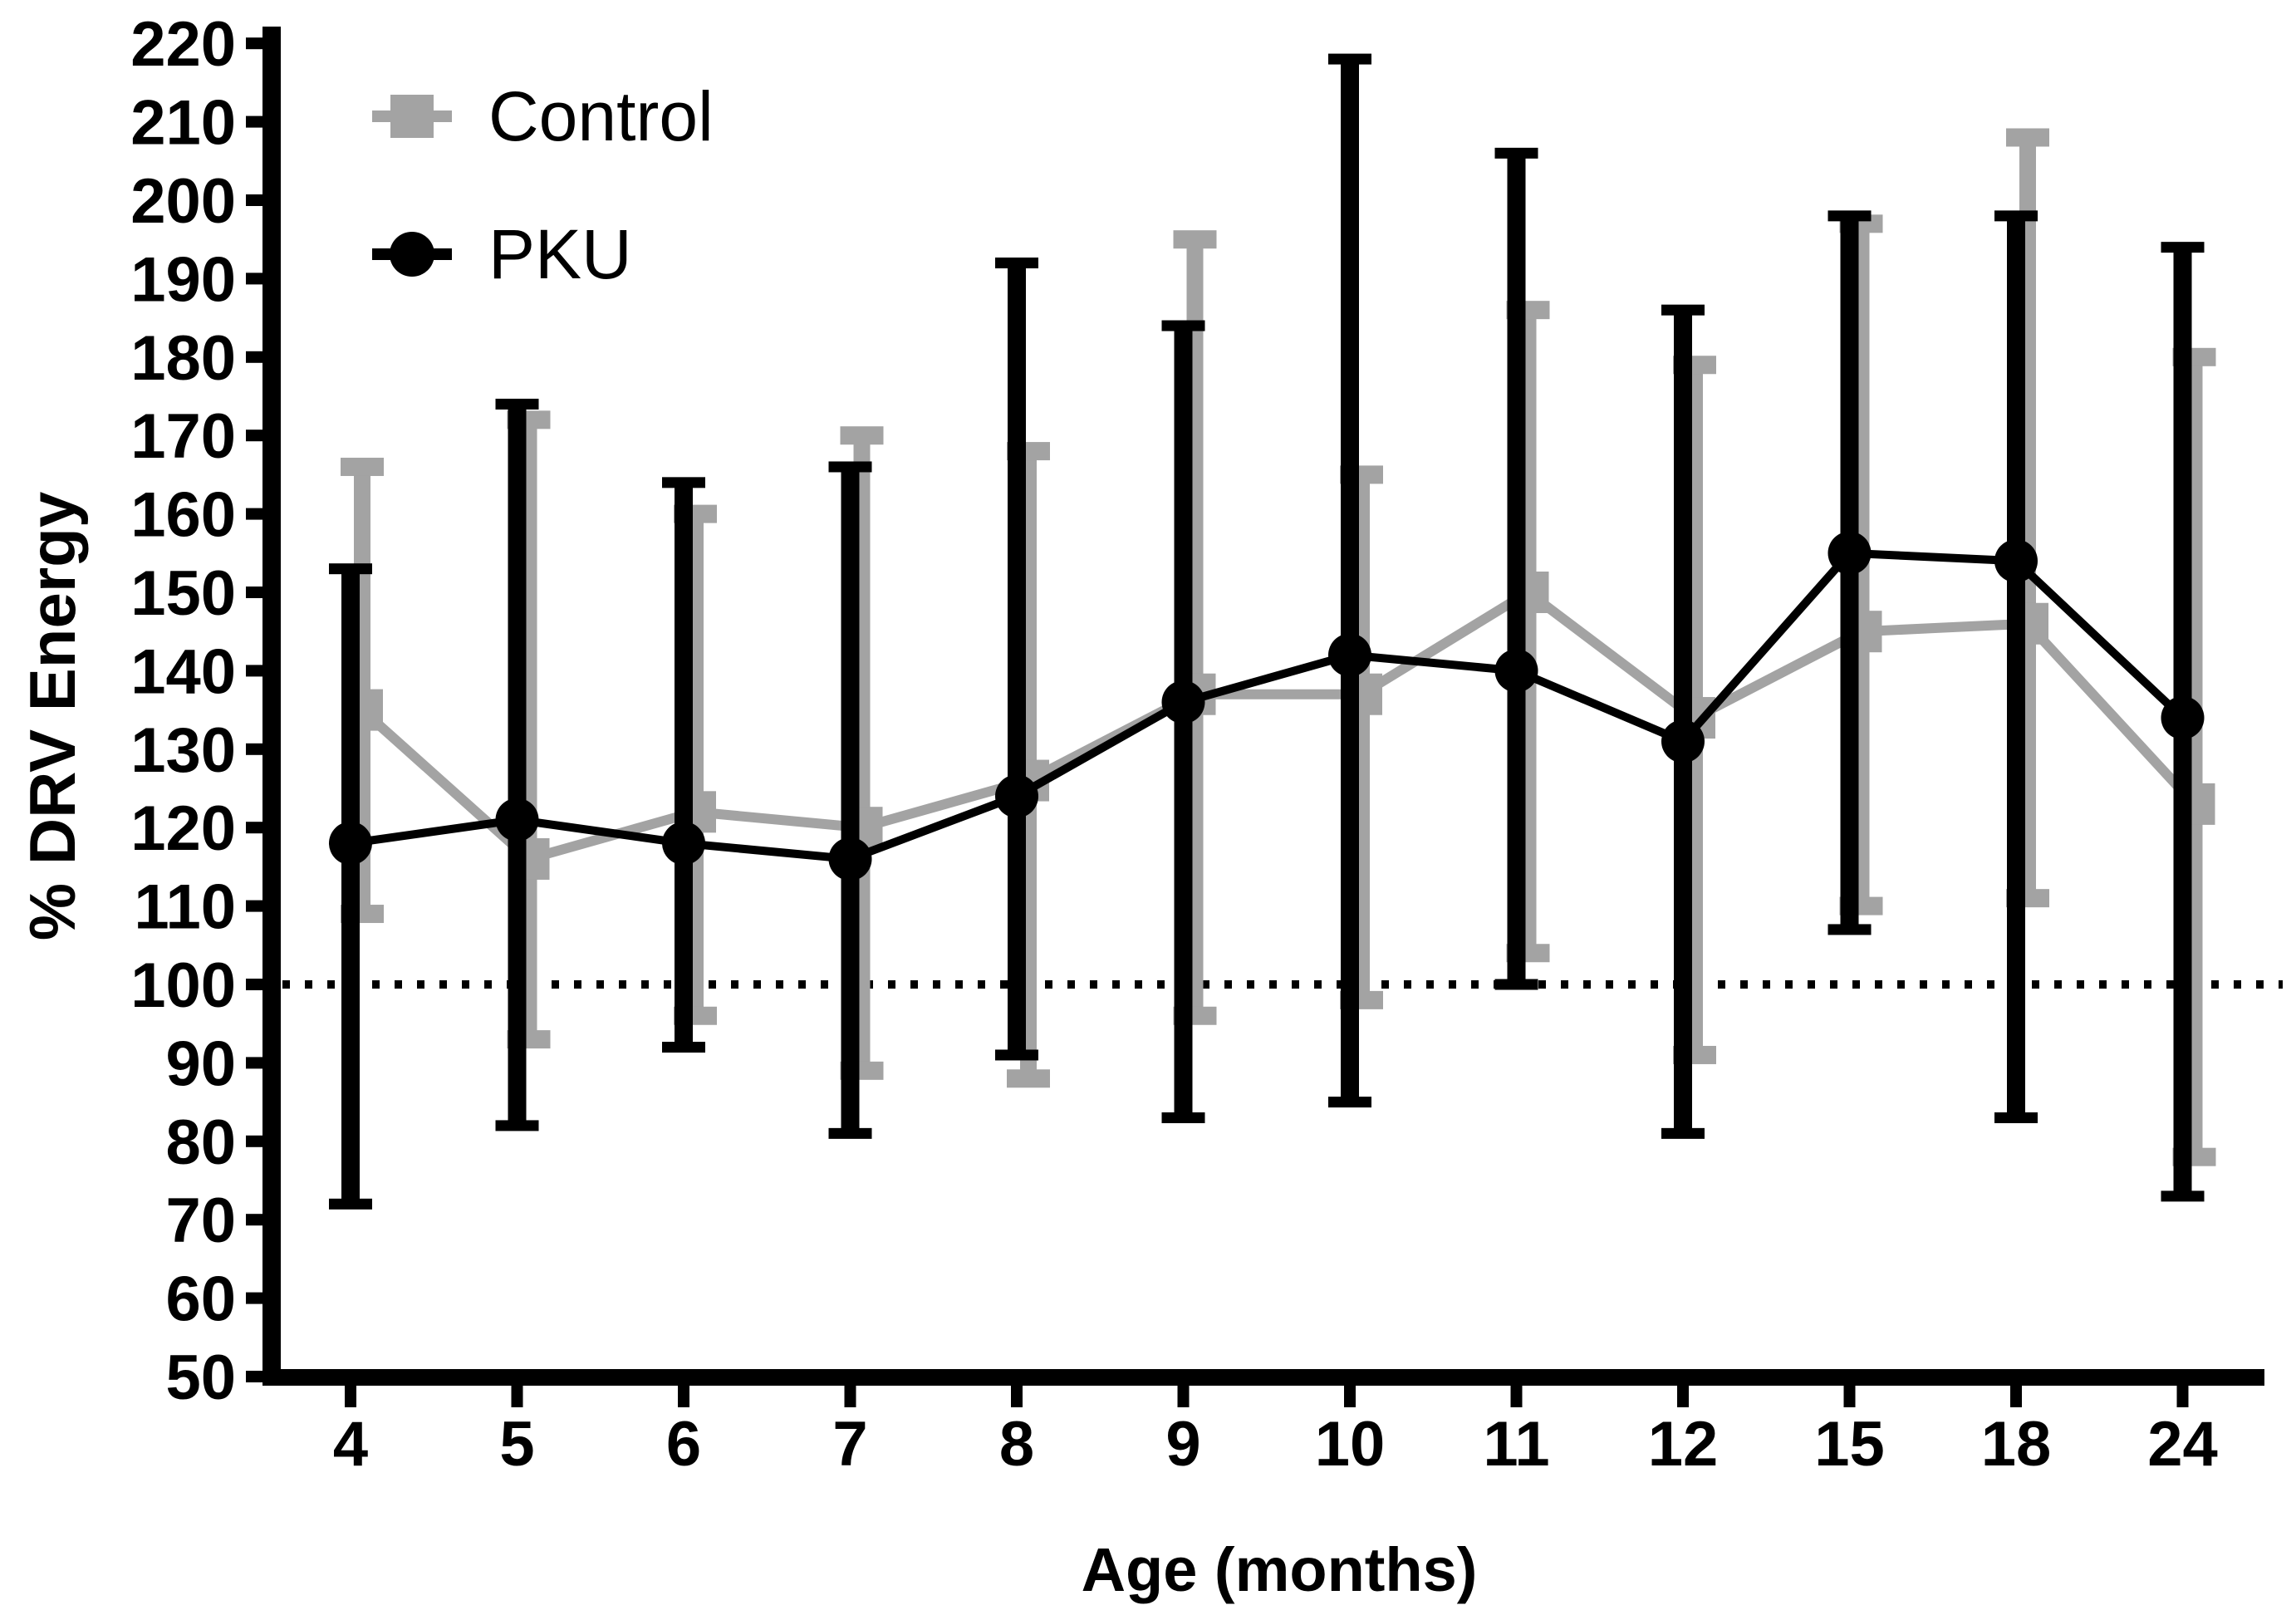 This screenshot has height=1610, width=2296. I want to click on x-tick-label: 5, so click(516, 1444).